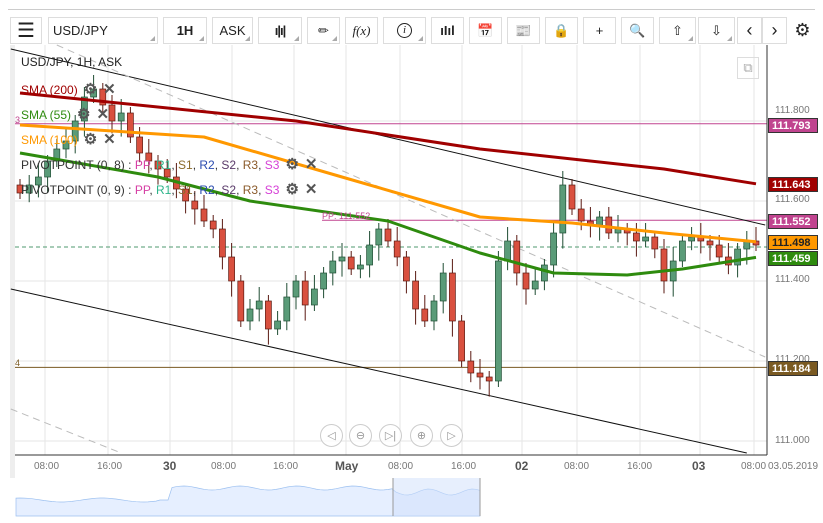 This screenshot has width=823, height=523. I want to click on symbol-select: USD/JPY, so click(103, 30).